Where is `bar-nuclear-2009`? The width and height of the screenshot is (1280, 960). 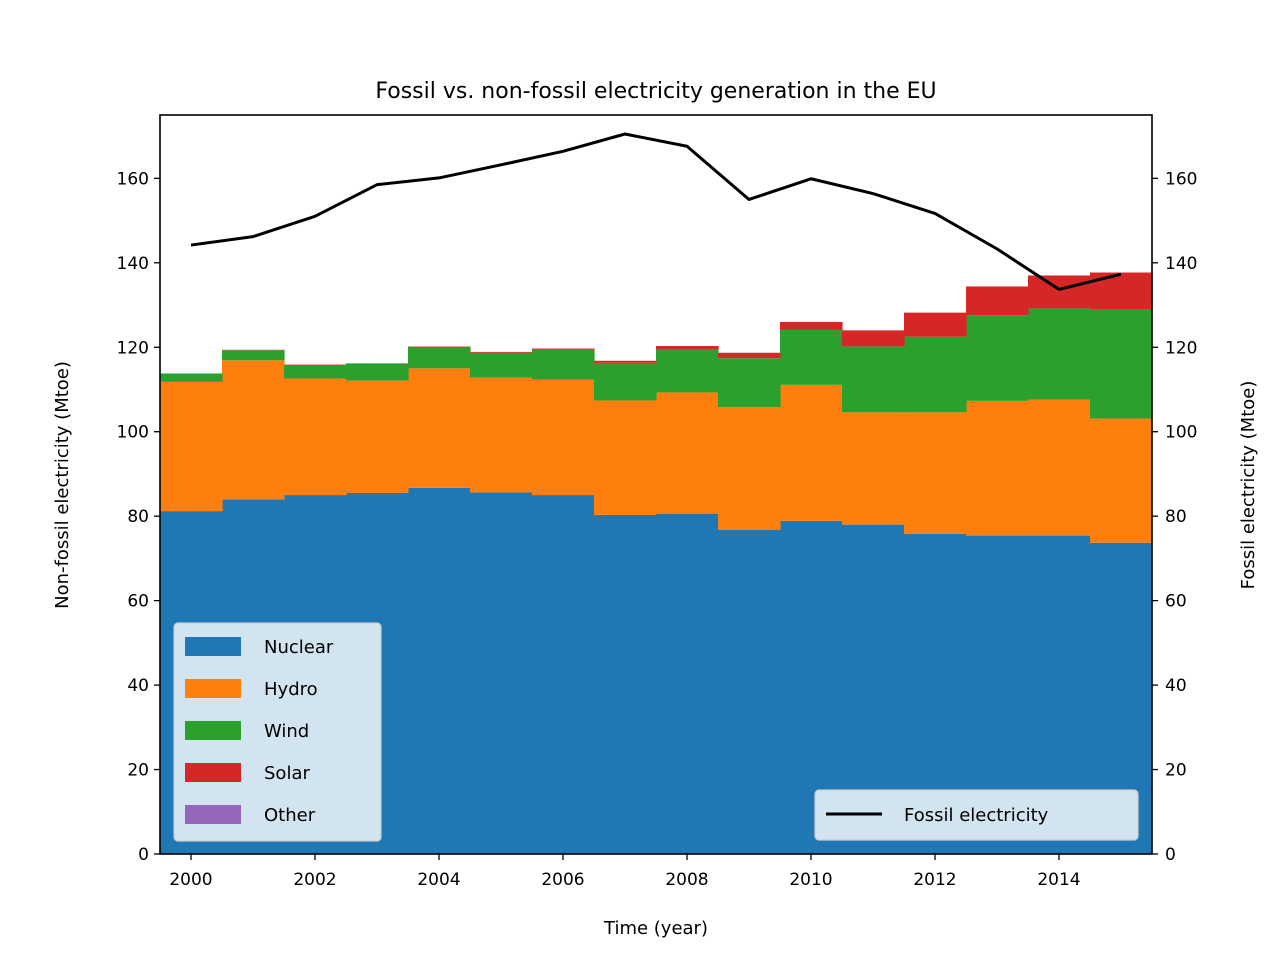 bar-nuclear-2009 is located at coordinates (749, 691).